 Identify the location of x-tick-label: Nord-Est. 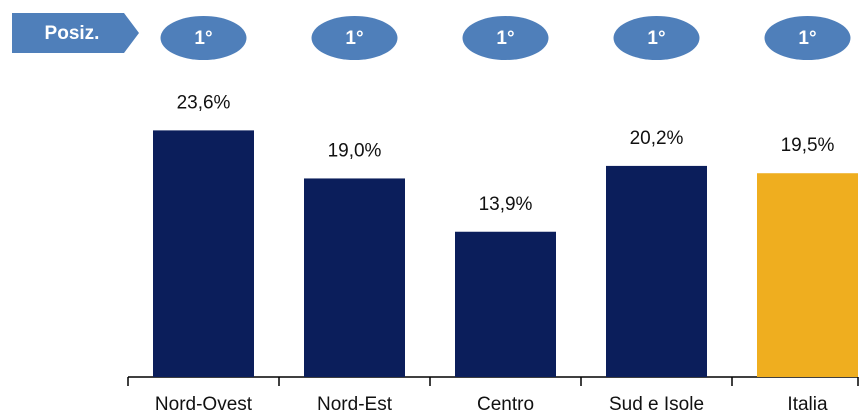
(355, 404).